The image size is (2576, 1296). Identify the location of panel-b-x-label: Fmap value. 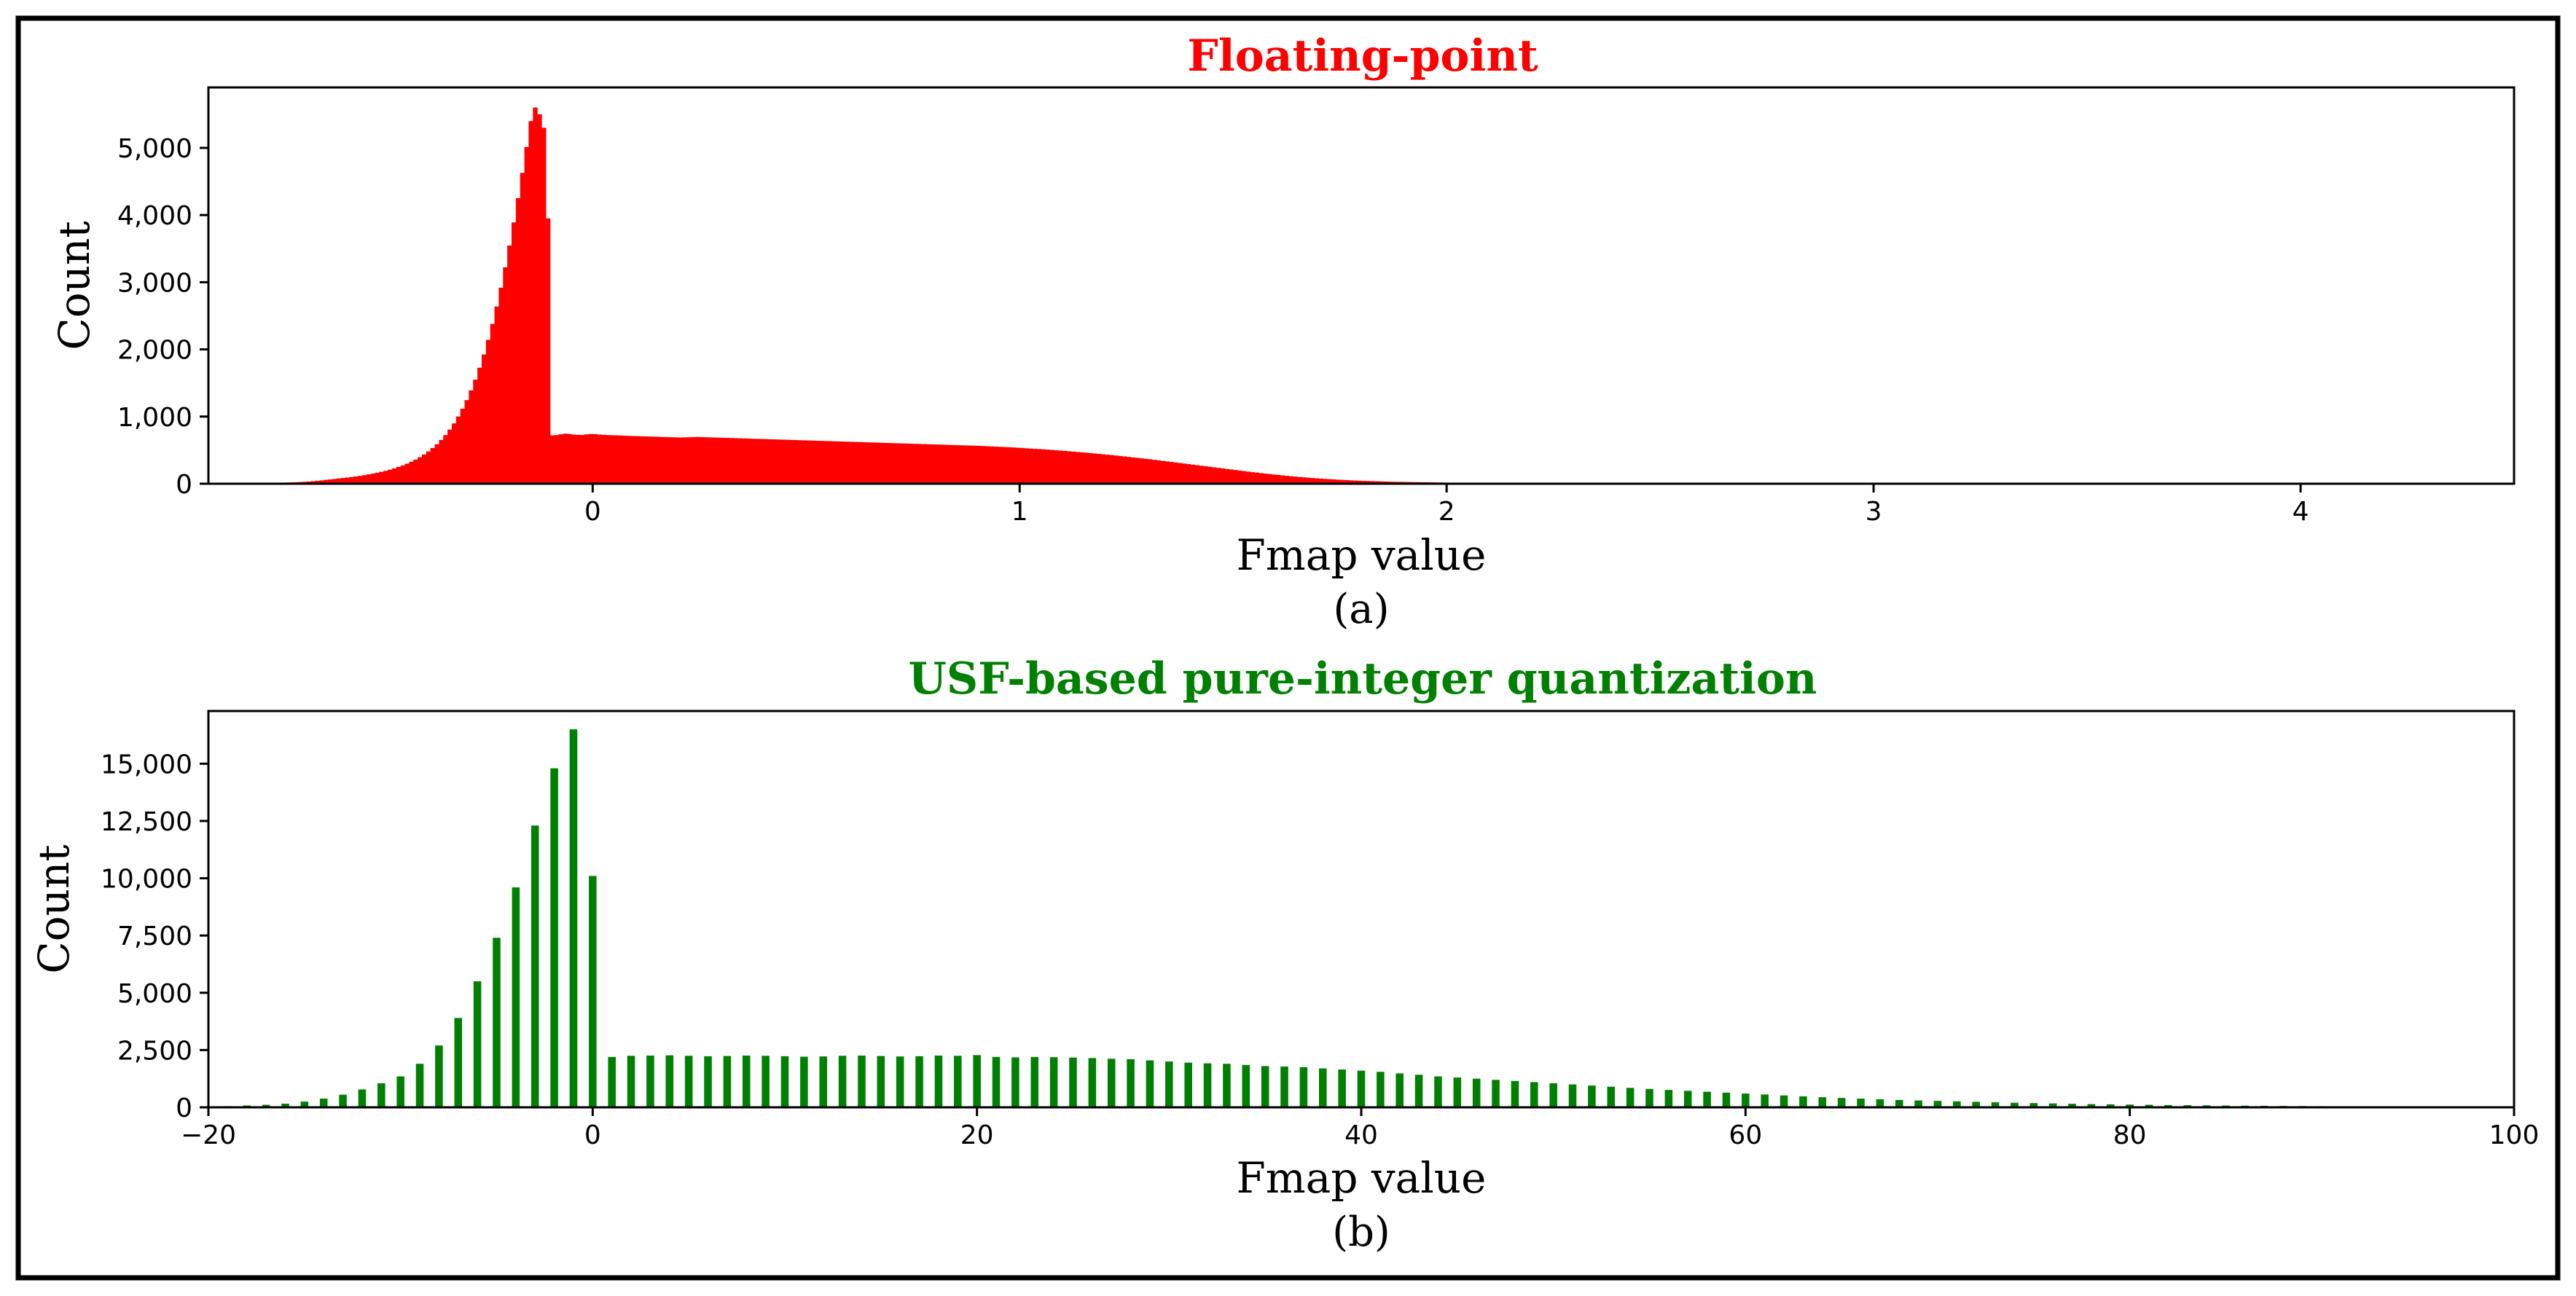
(1362, 1178).